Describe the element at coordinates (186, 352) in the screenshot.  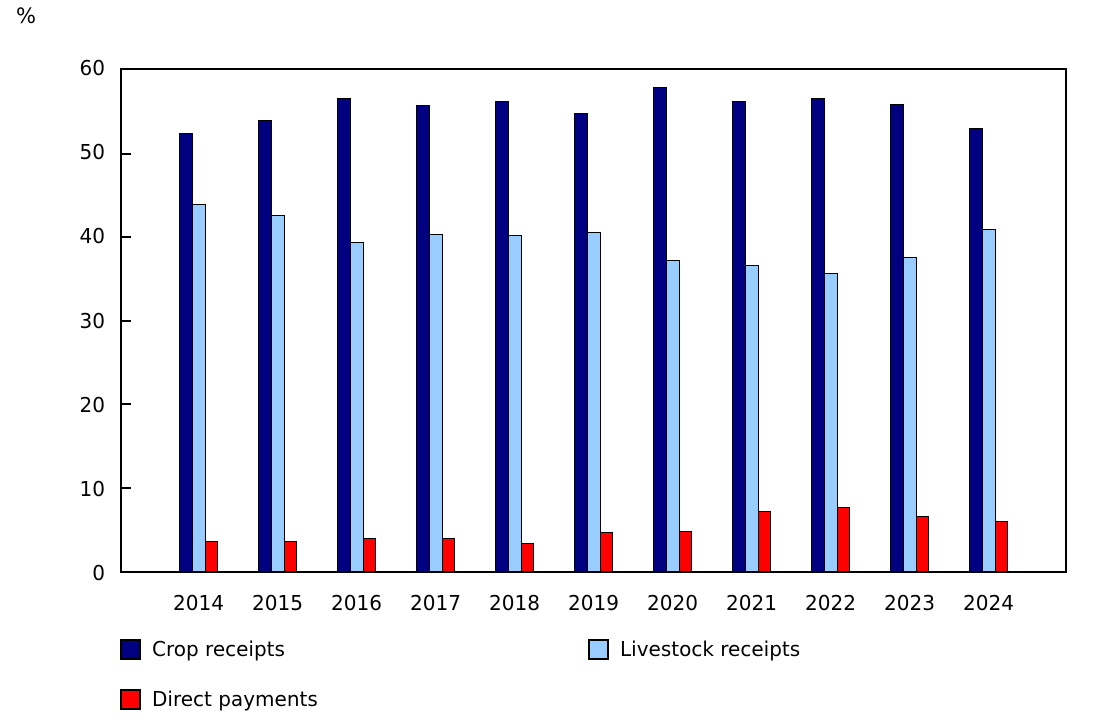
I see `bar-crop-receipts-2014` at that location.